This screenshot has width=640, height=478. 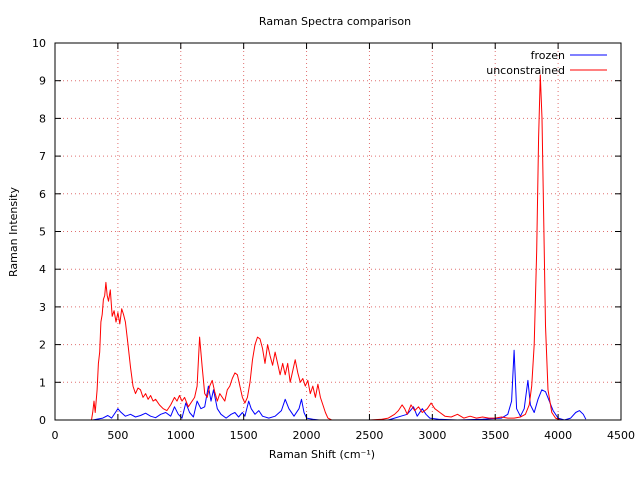 I want to click on x-tick-label: 1000, so click(x=181, y=435).